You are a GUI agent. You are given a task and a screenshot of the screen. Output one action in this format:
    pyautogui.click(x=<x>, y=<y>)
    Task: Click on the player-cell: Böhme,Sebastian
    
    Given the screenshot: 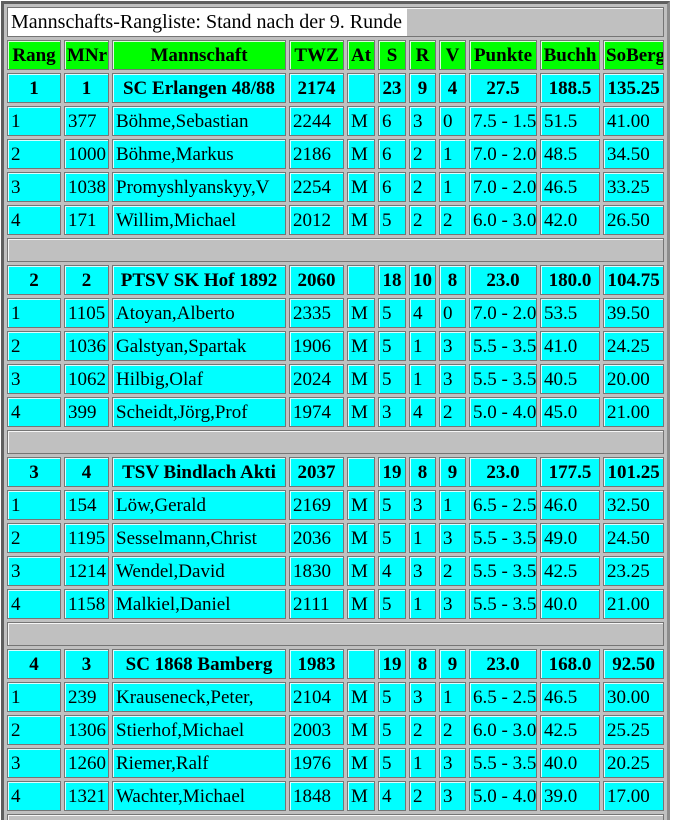 What is the action you would take?
    pyautogui.click(x=199, y=121)
    